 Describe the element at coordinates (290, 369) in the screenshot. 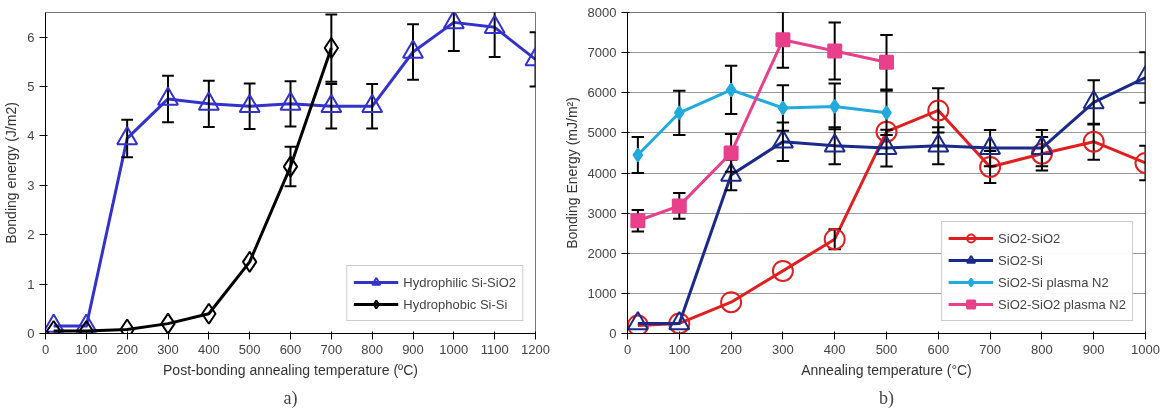

I see `x-axis-title: Post-bonding annealing temperature (ºC)` at that location.